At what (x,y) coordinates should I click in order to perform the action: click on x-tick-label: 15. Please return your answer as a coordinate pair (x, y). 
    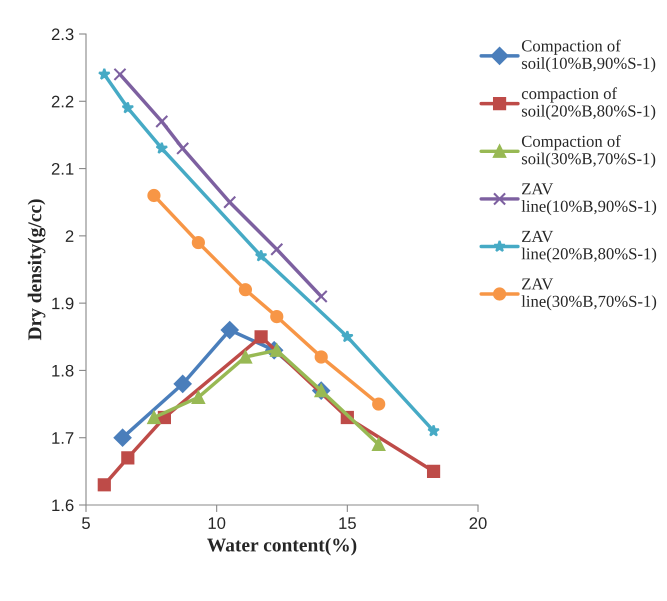
    Looking at the image, I should click on (347, 523).